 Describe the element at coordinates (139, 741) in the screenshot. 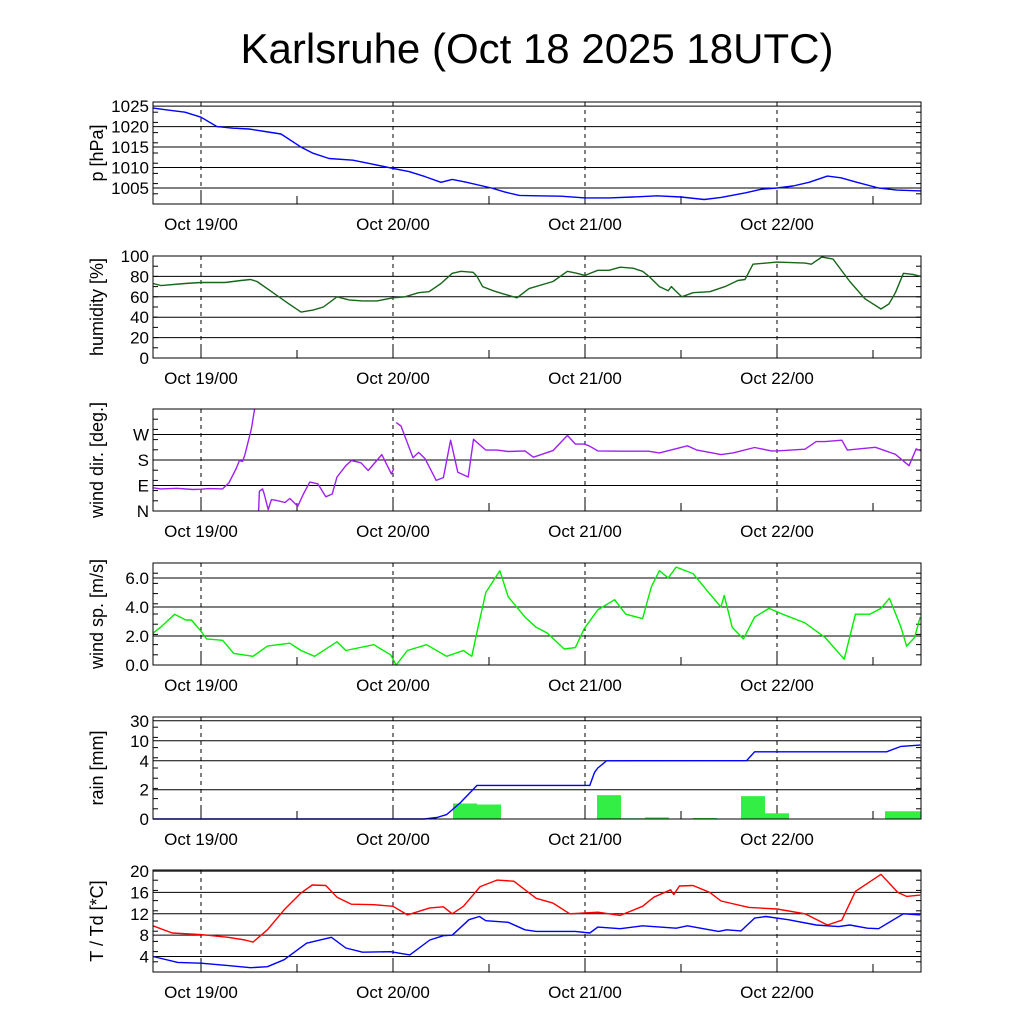

I see `y-tick-label: 10` at that location.